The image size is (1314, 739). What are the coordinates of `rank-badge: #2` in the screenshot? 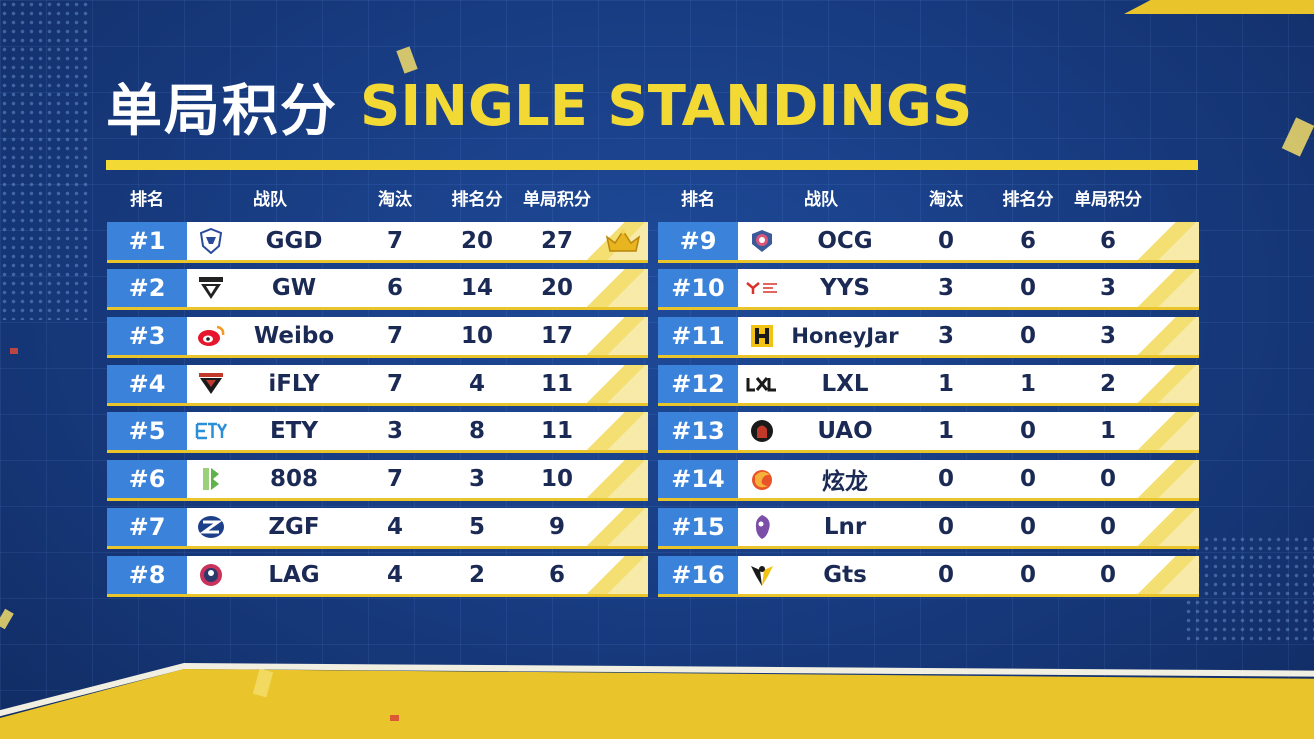 It's located at (147, 288).